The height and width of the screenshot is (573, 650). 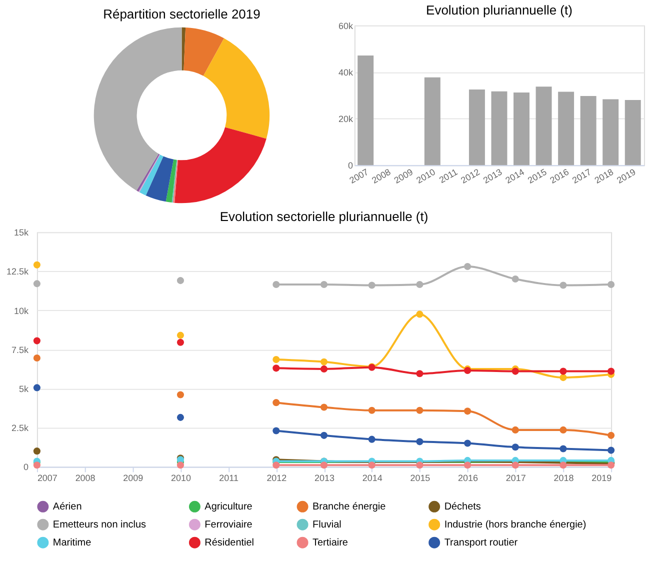 What do you see at coordinates (67, 507) in the screenshot?
I see `legend-label: Aérien` at bounding box center [67, 507].